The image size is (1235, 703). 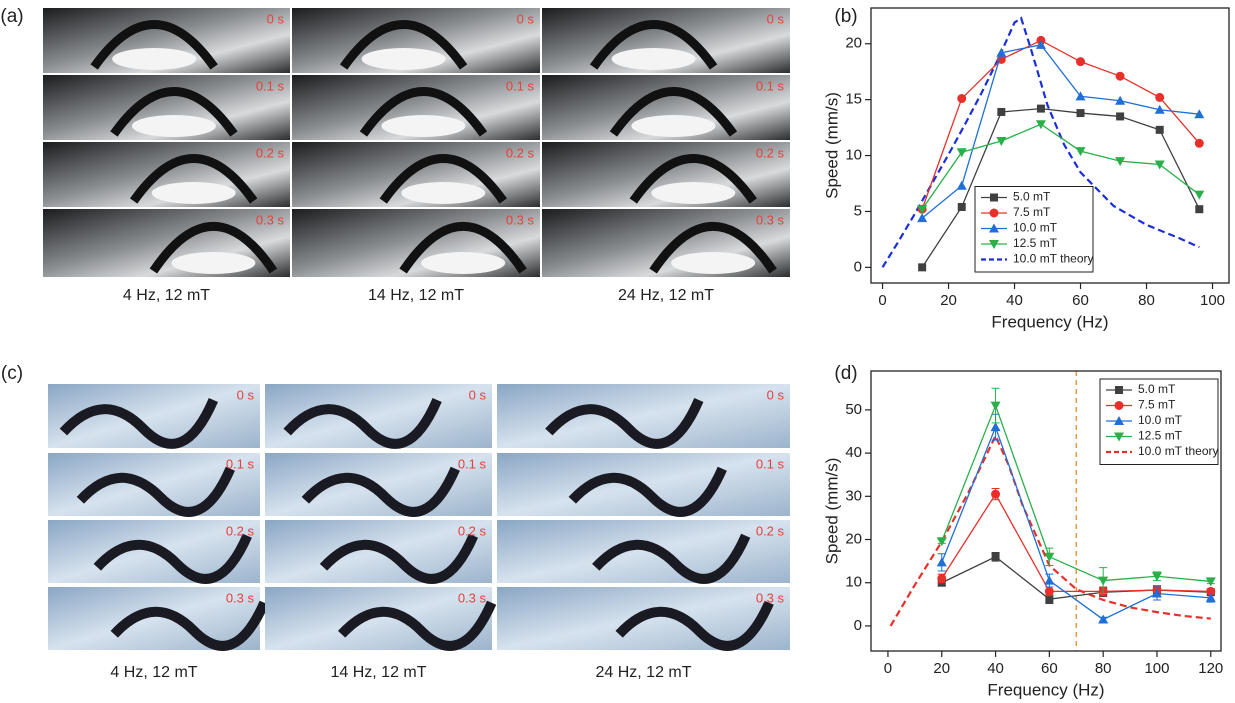 What do you see at coordinates (166, 295) in the screenshot?
I see `caption: 4 Hz, 12 mT` at bounding box center [166, 295].